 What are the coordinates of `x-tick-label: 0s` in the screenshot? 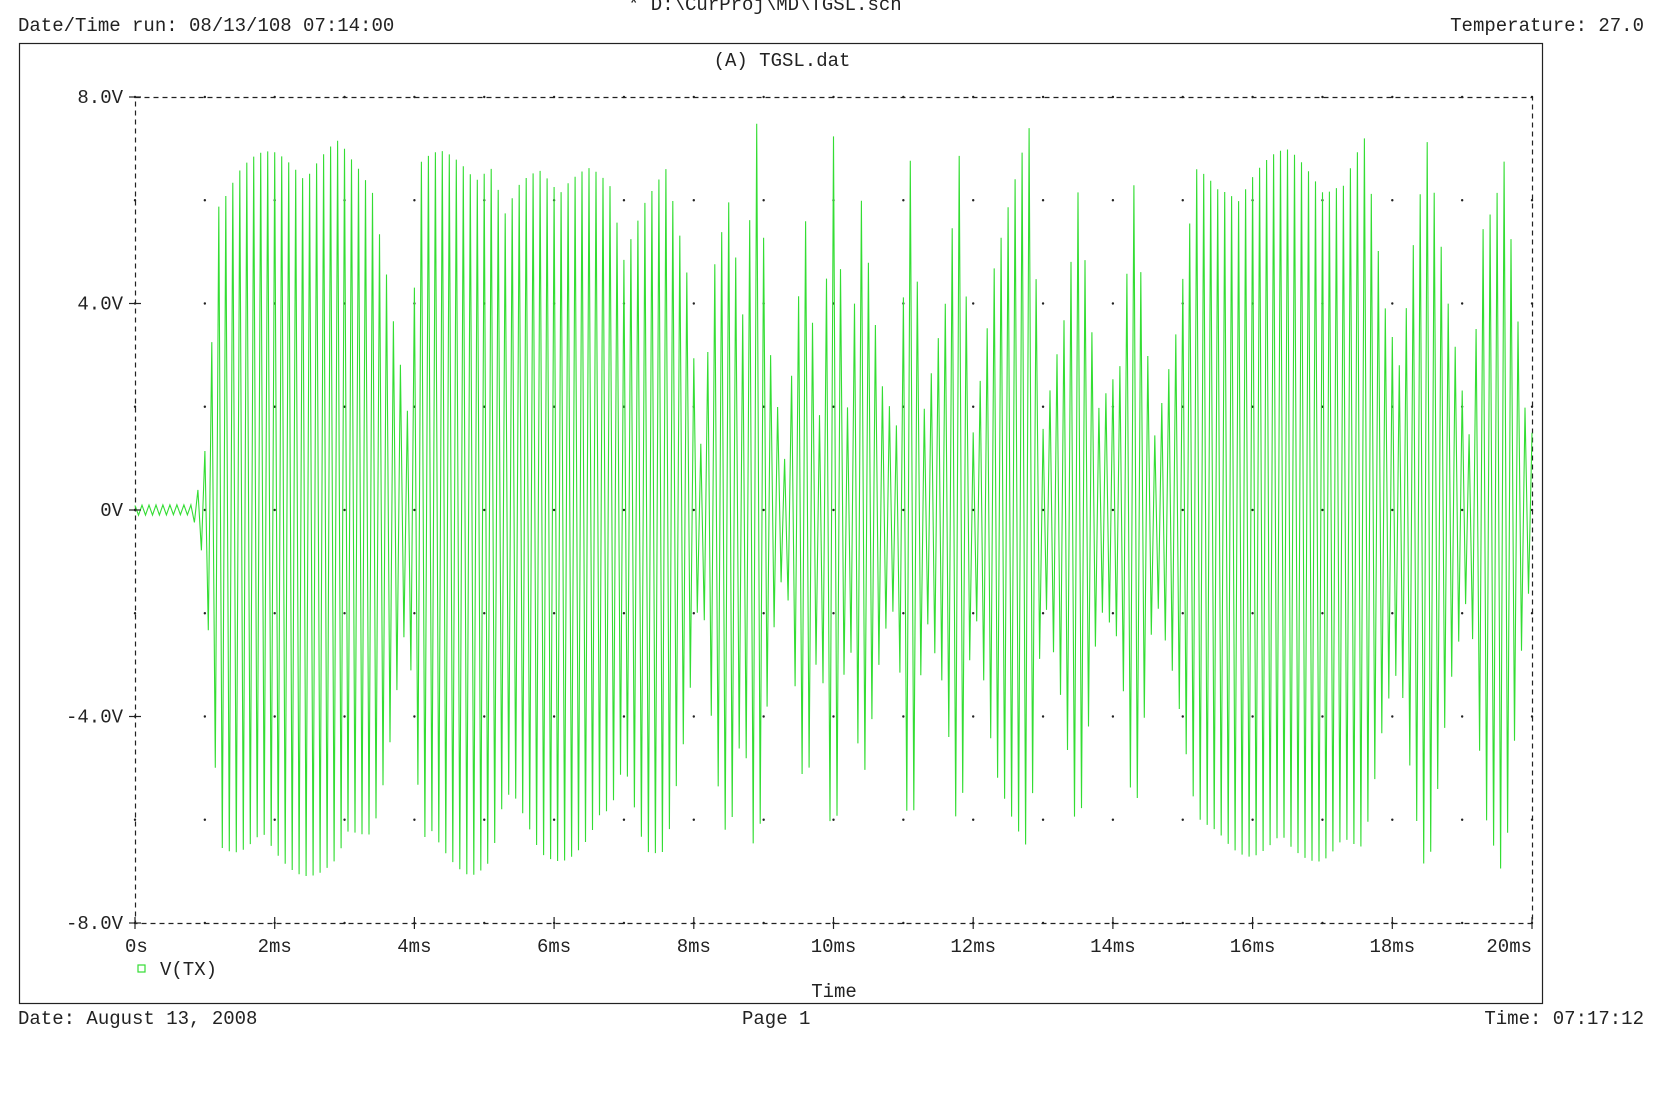 It's located at (136, 947).